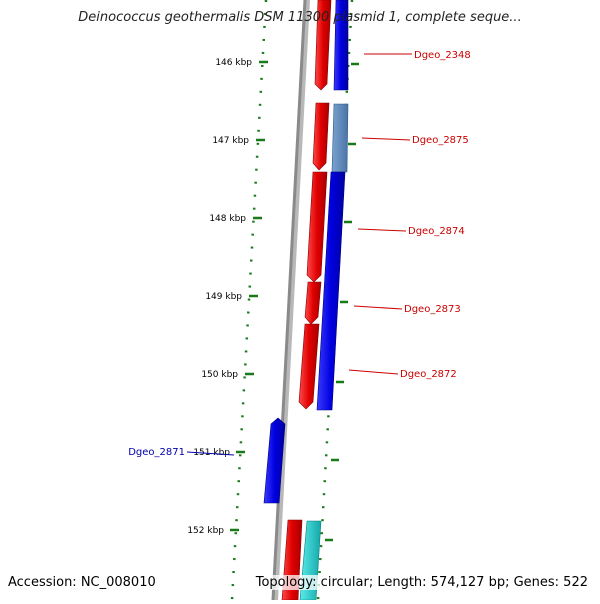 The height and width of the screenshot is (604, 600). I want to click on tick-label-149kbp: 149 kbp, so click(223, 297).